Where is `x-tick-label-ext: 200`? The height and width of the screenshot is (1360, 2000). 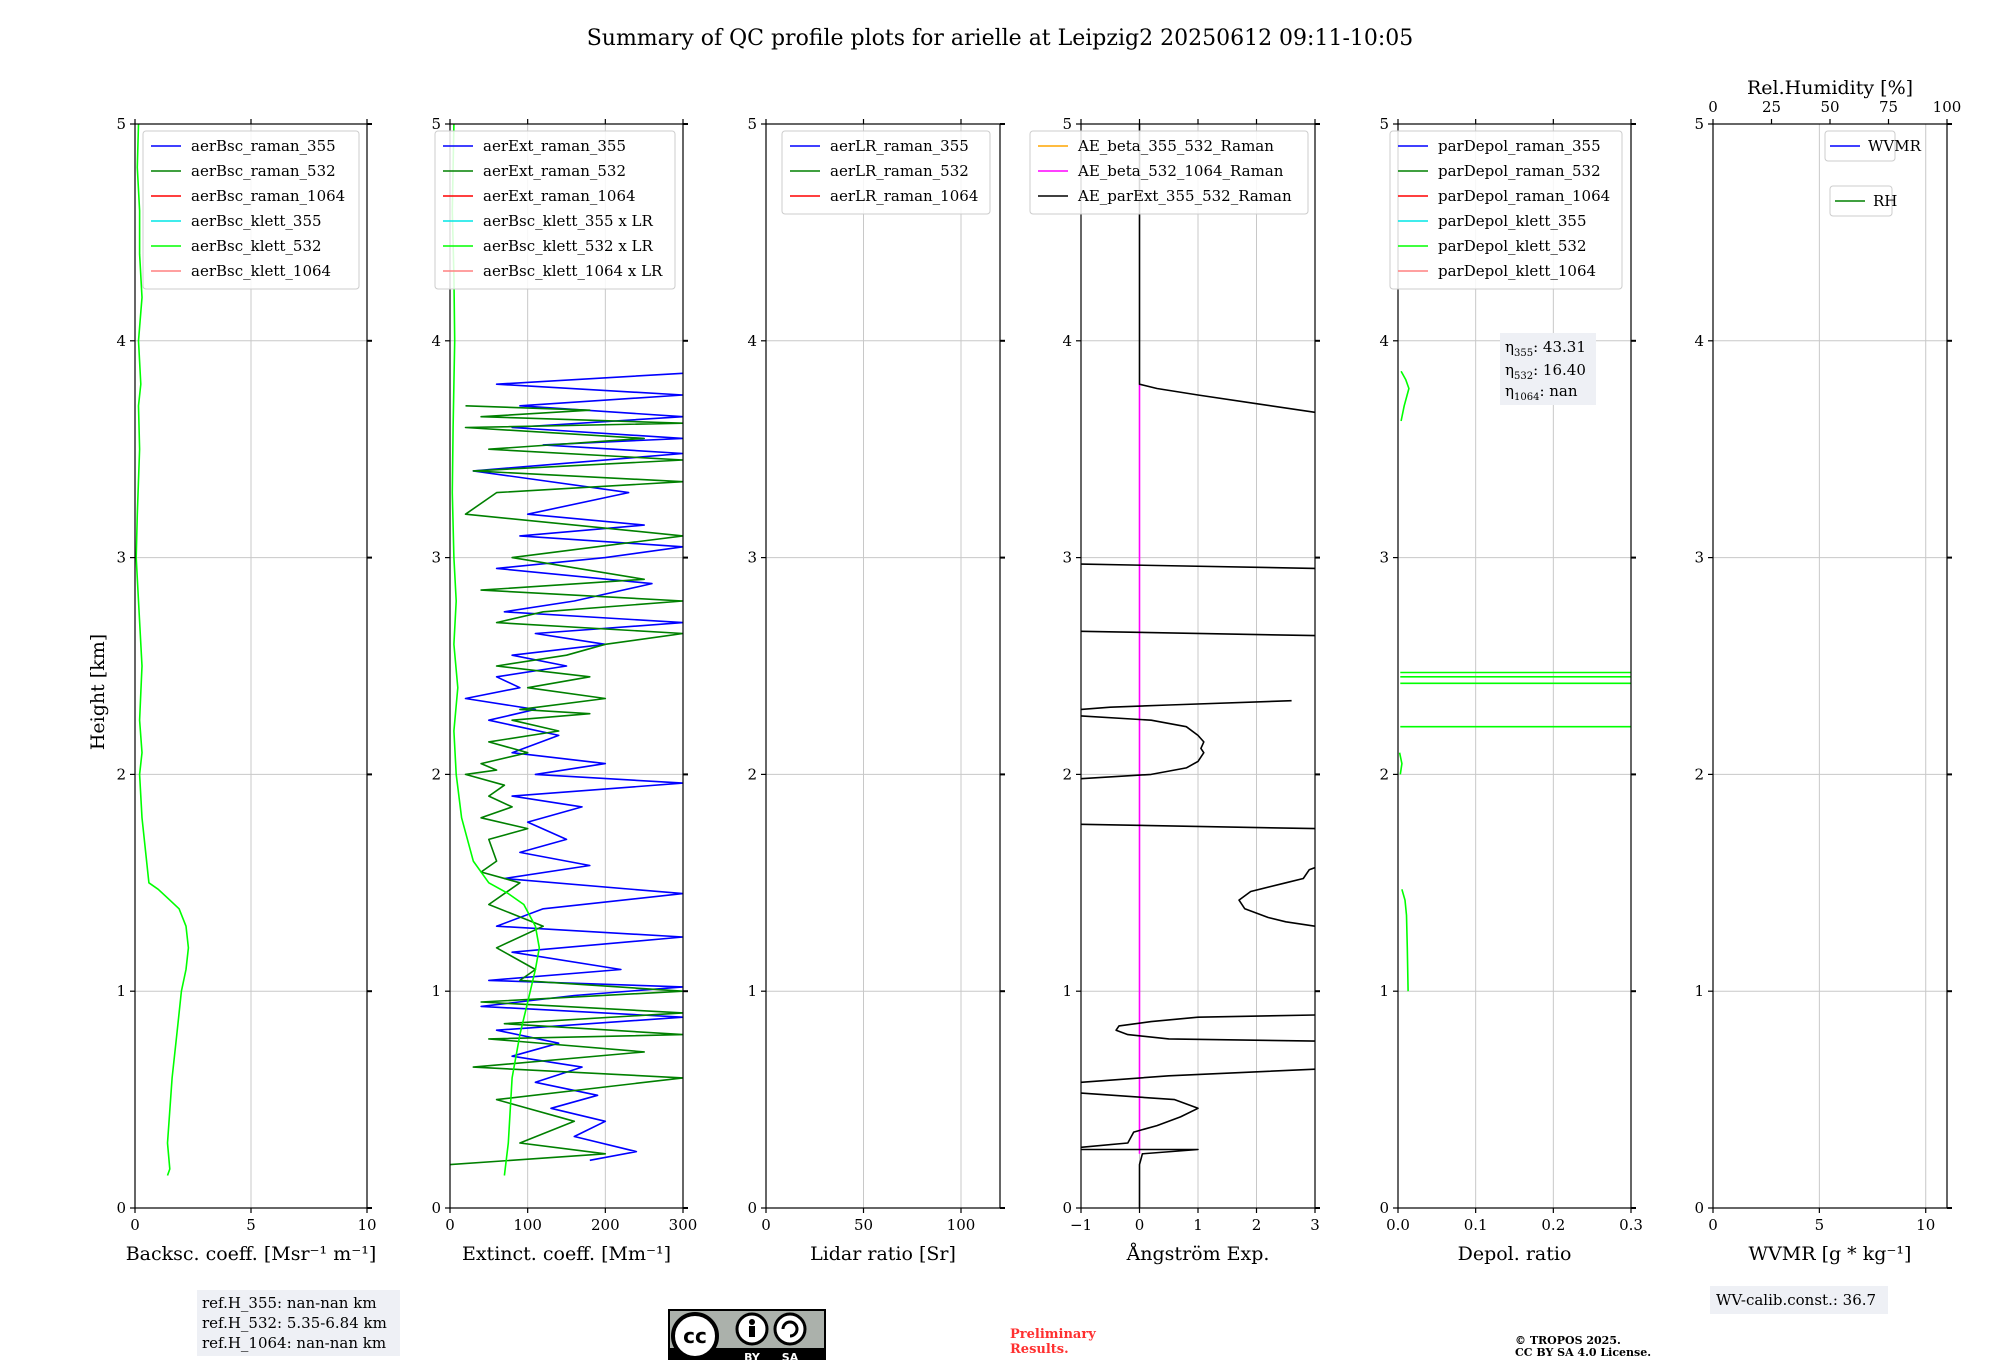
x-tick-label-ext: 200 is located at coordinates (605, 1225).